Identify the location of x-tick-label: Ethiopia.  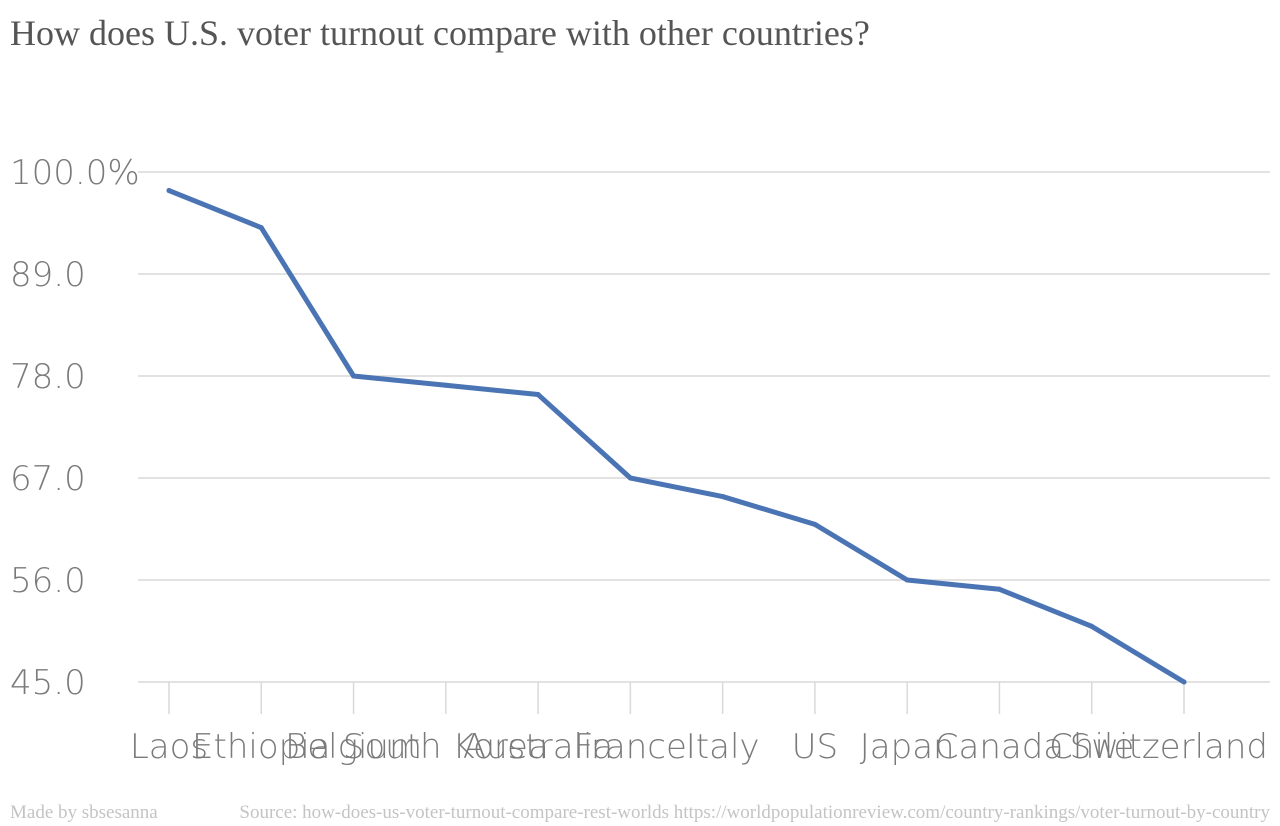
(261, 747).